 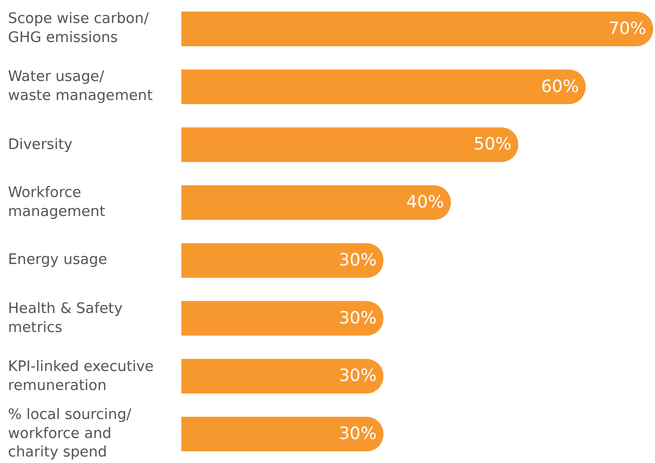 What do you see at coordinates (78, 28) in the screenshot?
I see `y-tick-label: Scope wise carbon/ GHG emissions` at bounding box center [78, 28].